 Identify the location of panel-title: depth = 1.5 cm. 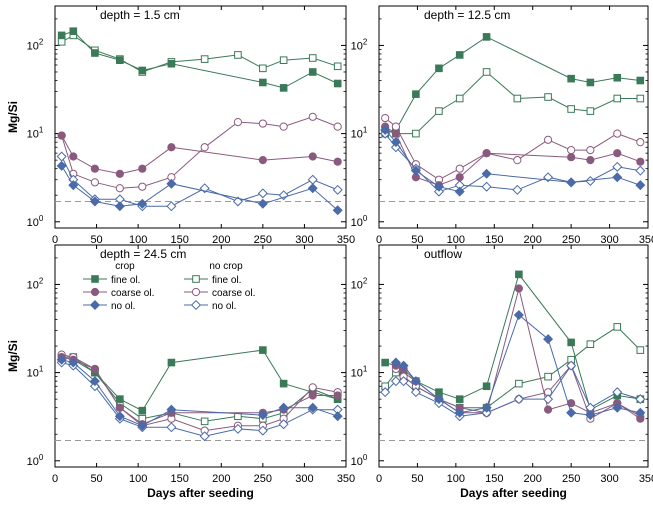
(140, 15).